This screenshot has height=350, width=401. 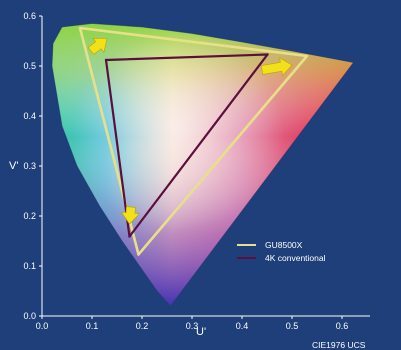 What do you see at coordinates (42, 326) in the screenshot?
I see `x-tick-label: 0.0` at bounding box center [42, 326].